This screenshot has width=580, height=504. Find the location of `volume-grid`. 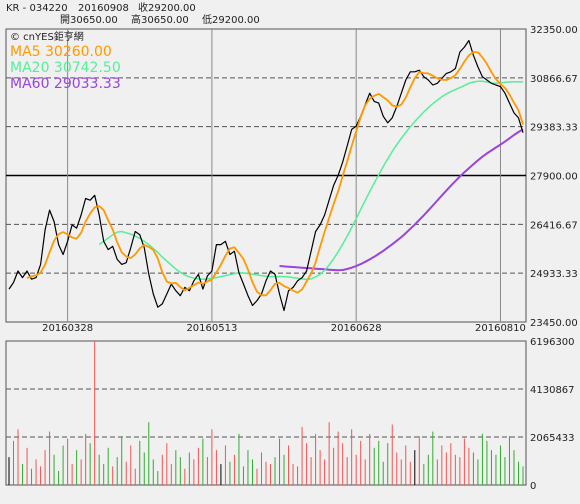

volume-grid is located at coordinates (266, 413).